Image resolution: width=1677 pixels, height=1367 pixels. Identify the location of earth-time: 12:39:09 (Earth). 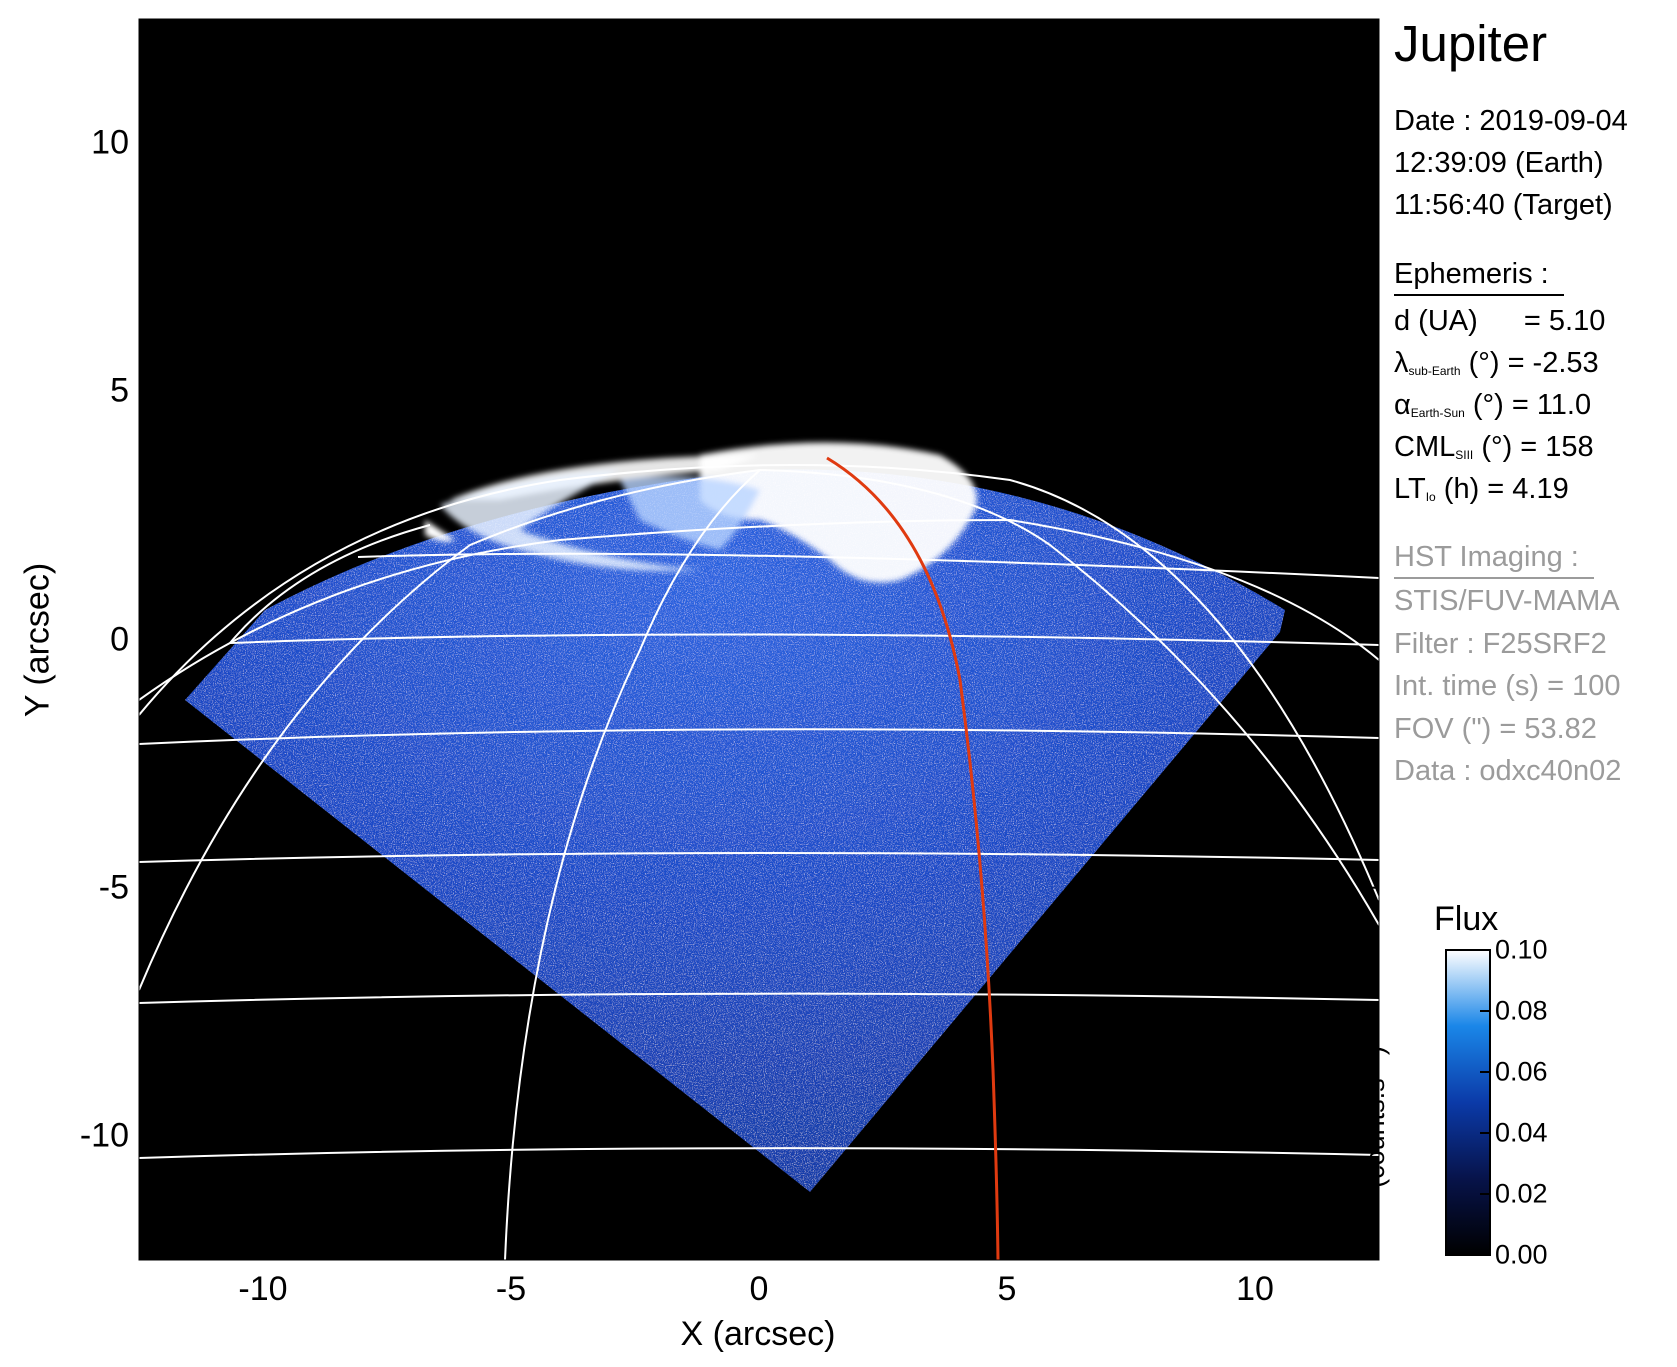
(1499, 163).